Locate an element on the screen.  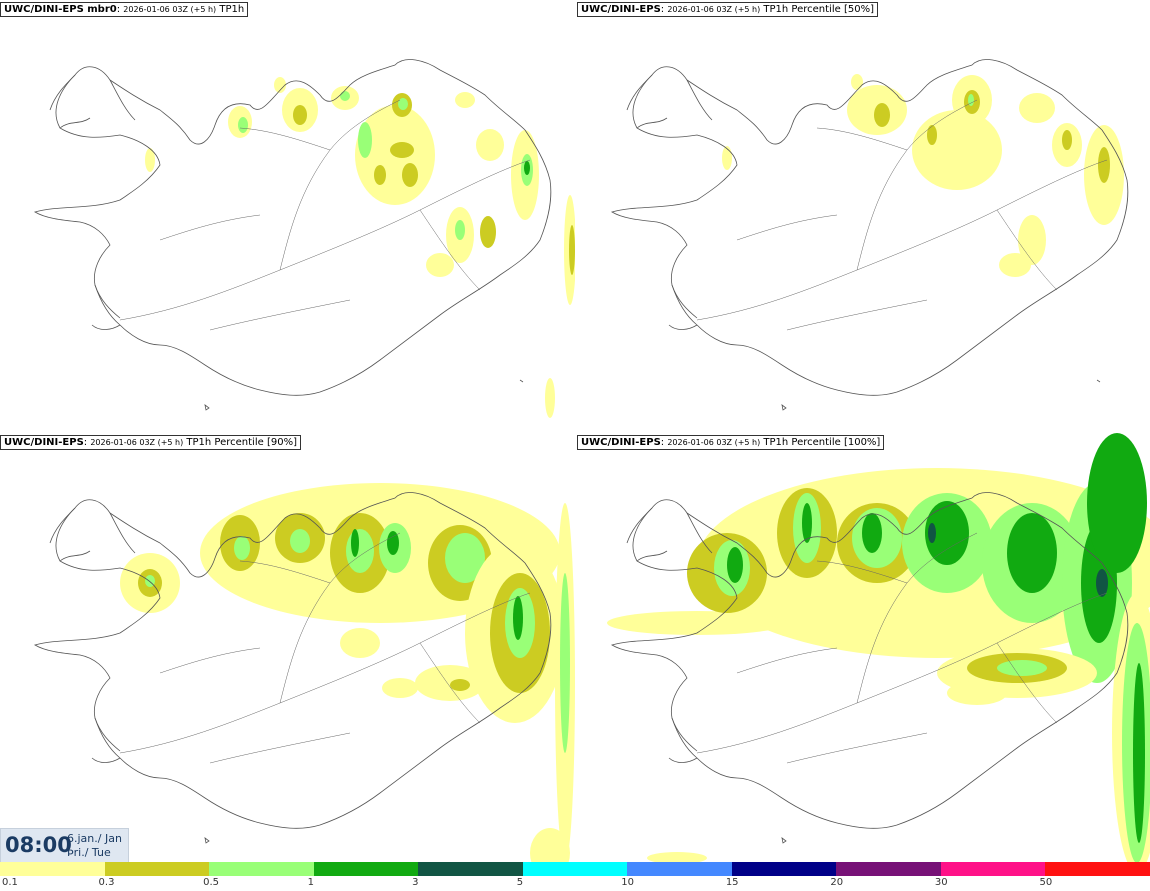
valid-date: 6.jan./ Jan Þri./ Tue is located at coordinates (94, 846).